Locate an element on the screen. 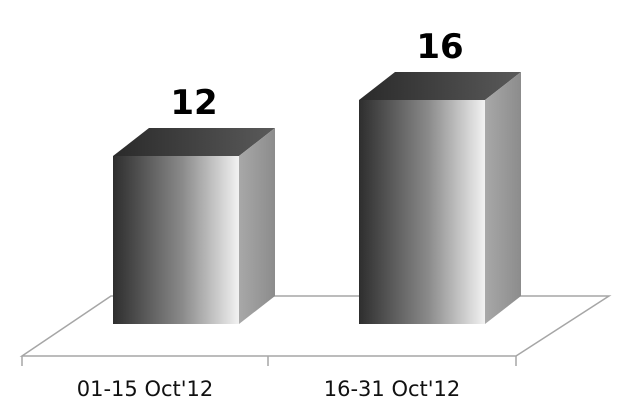 The width and height of the screenshot is (623, 407). category-tick-label-1: 01-15 Oct'12 is located at coordinates (145, 389).